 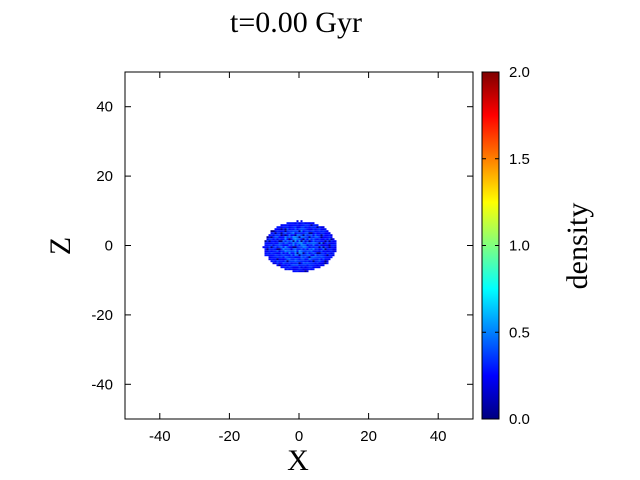 What do you see at coordinates (298, 460) in the screenshot?
I see `x-axis-label: X` at bounding box center [298, 460].